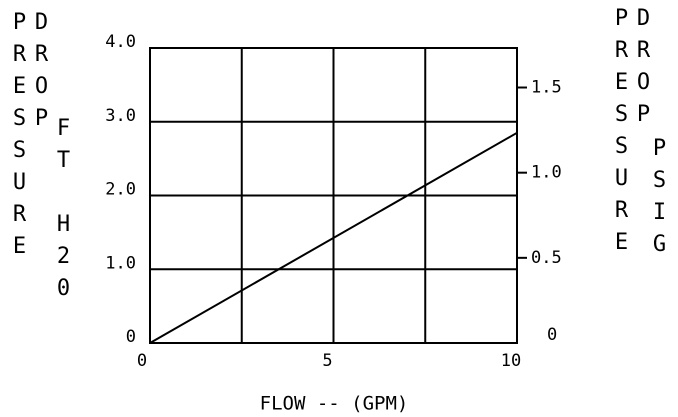 The height and width of the screenshot is (417, 678). What do you see at coordinates (120, 263) in the screenshot?
I see `y-tick-label: 1.0` at bounding box center [120, 263].